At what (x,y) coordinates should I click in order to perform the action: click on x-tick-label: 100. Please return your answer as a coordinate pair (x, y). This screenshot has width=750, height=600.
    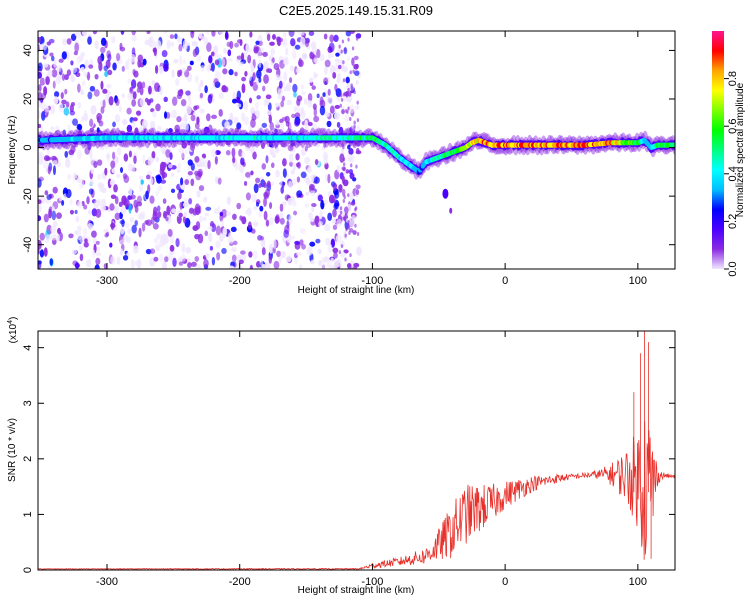
    Looking at the image, I should click on (638, 582).